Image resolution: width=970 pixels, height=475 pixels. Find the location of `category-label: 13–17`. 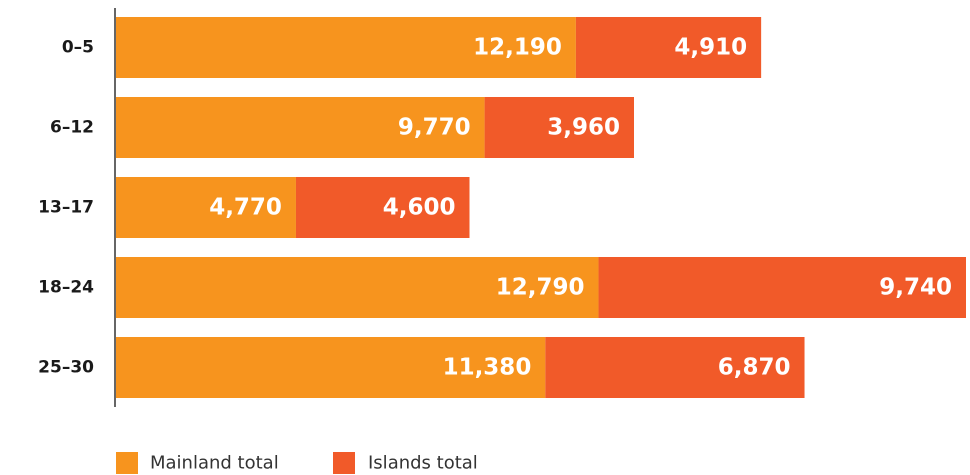

category-label: 13–17 is located at coordinates (66, 208).